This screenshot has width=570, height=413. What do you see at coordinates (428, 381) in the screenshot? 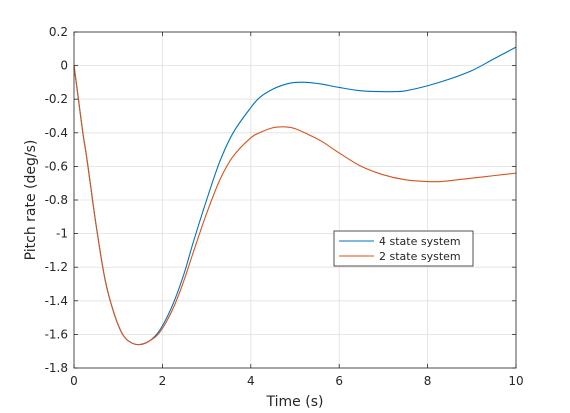
I see `x-tick-label: 8` at bounding box center [428, 381].